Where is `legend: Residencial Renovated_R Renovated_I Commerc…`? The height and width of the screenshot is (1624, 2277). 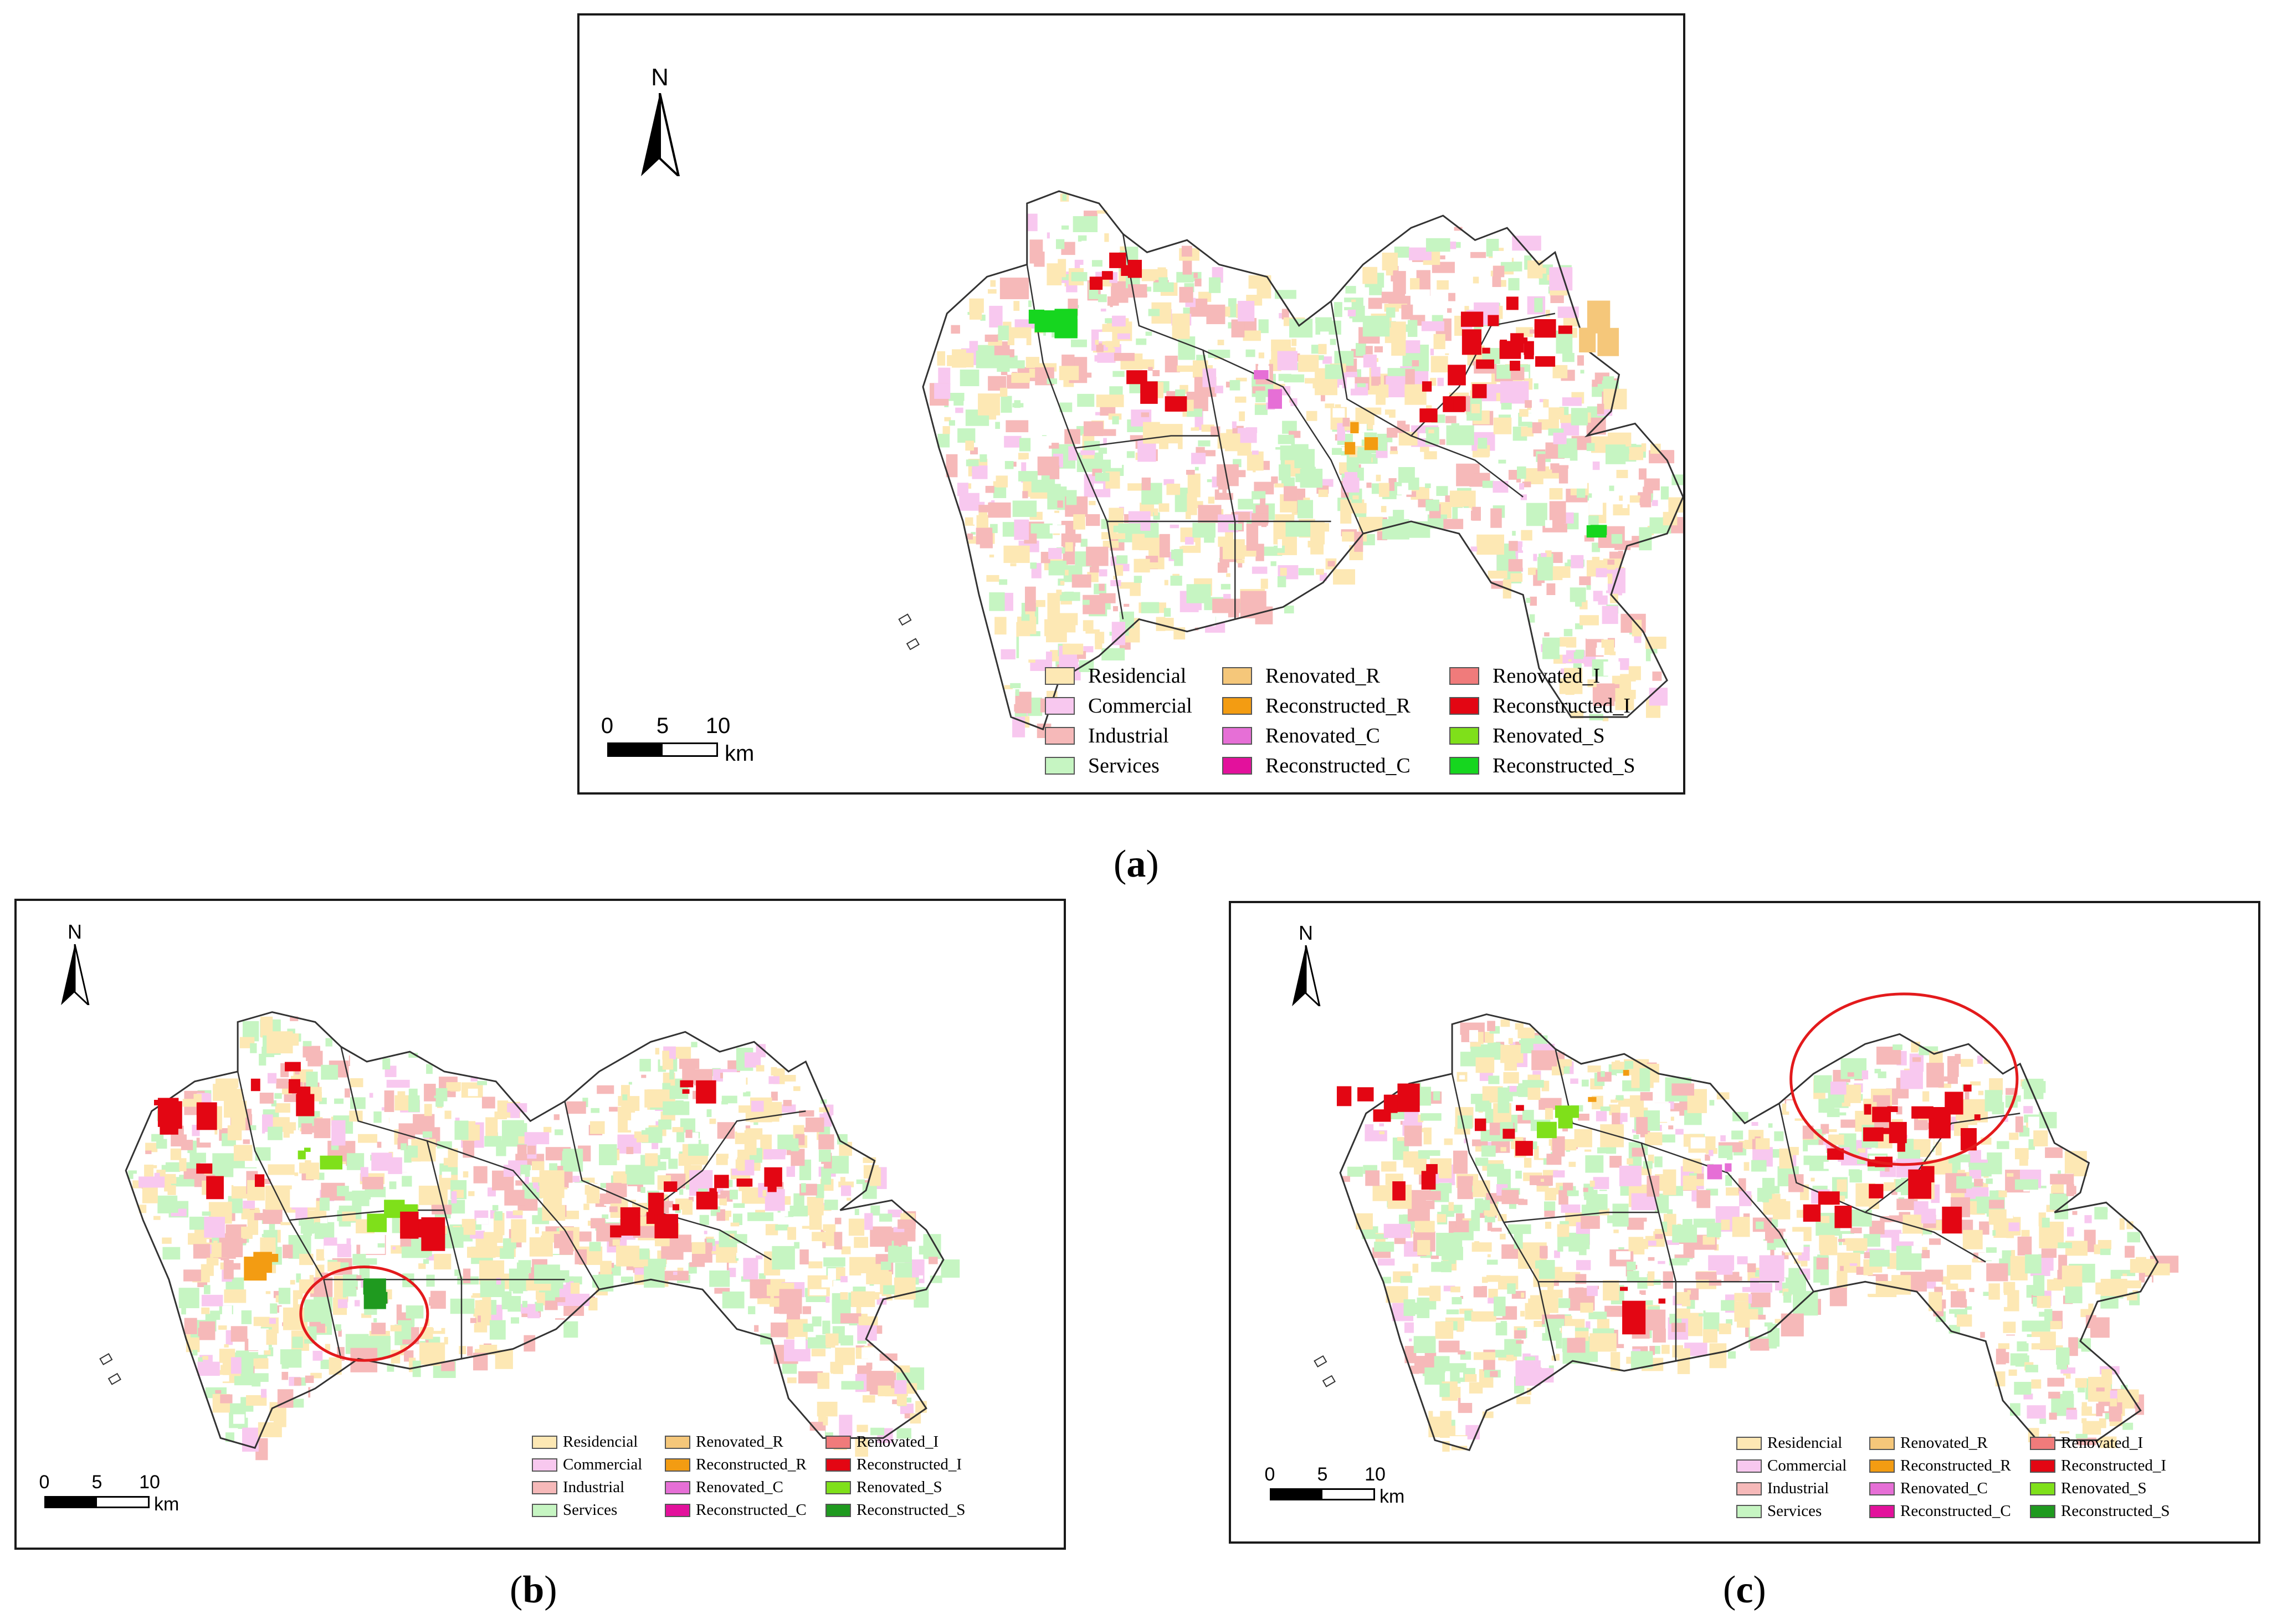 legend: Residencial Renovated_R Renovated_I Commerc… is located at coordinates (1352, 721).